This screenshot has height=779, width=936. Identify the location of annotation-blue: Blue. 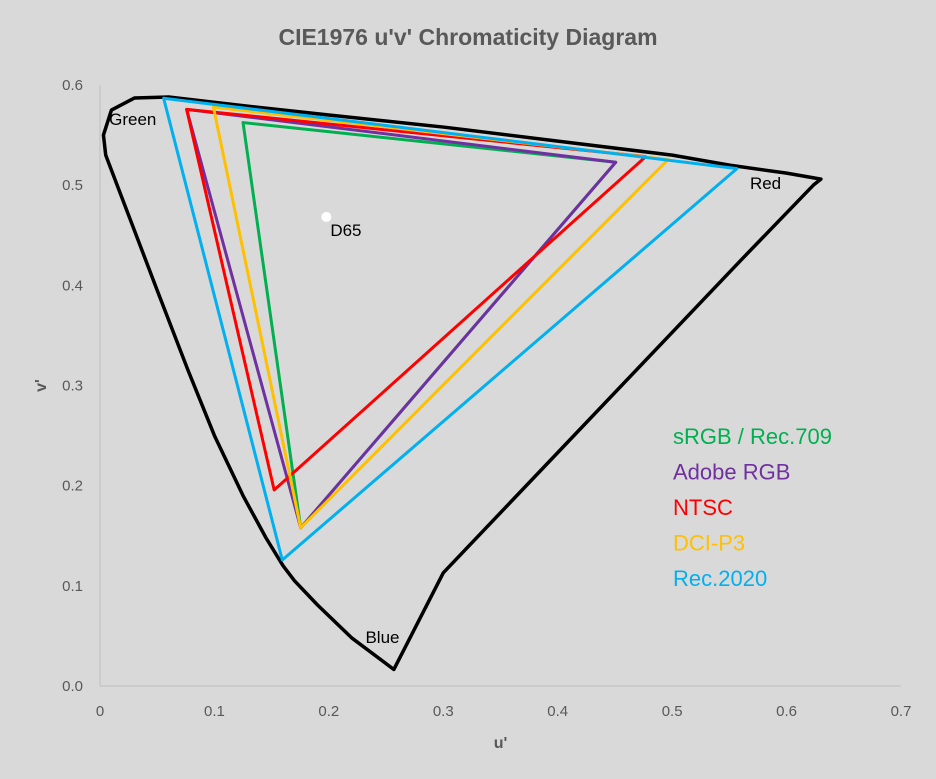
(382, 637).